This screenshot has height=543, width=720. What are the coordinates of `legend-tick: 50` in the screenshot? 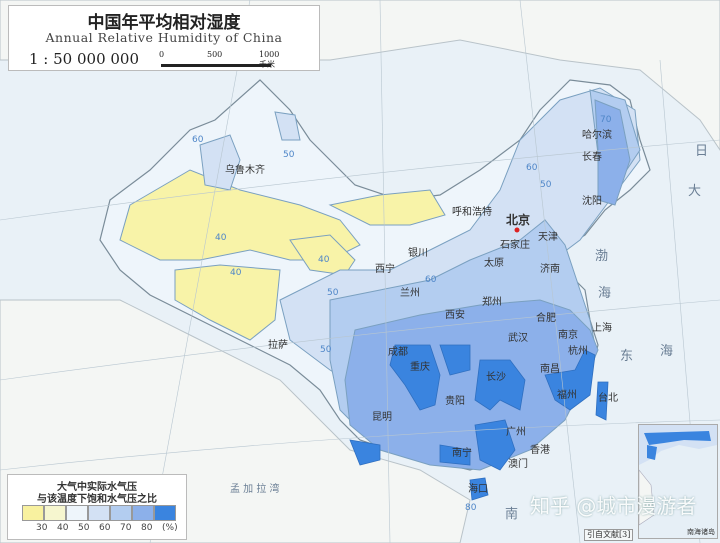 It's located at (84, 528).